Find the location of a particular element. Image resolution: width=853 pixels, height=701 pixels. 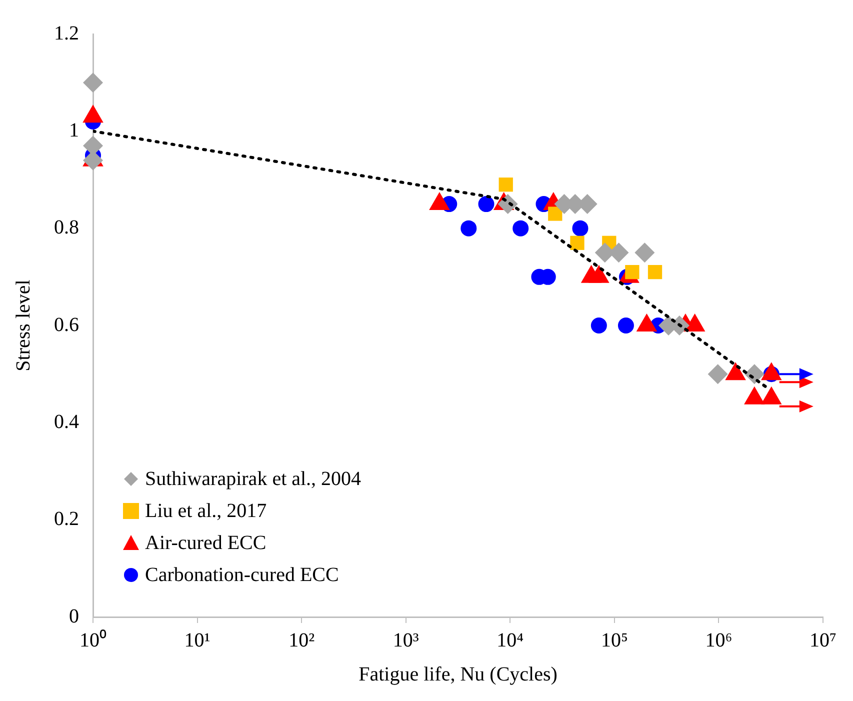

x-axis-title: Fatigue life, Nu (Cycles) is located at coordinates (458, 674).